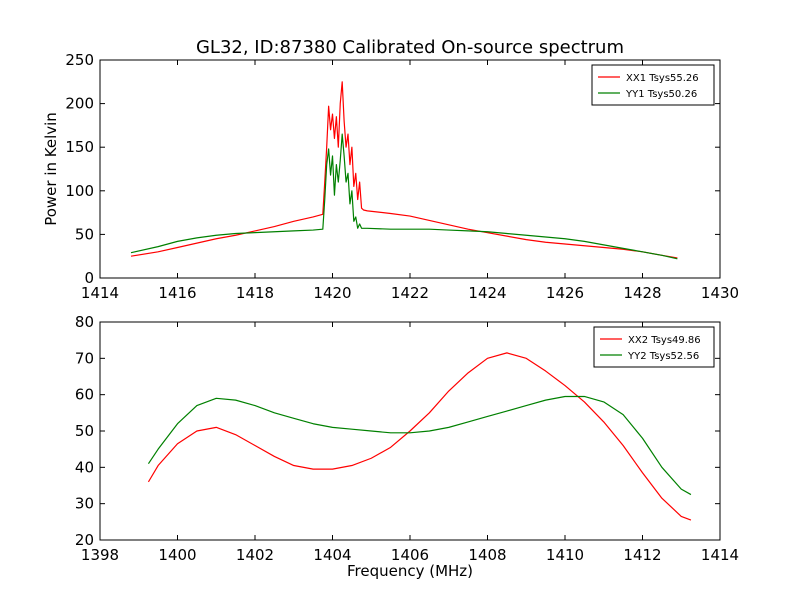 The height and width of the screenshot is (600, 800). What do you see at coordinates (487, 555) in the screenshot?
I see `x-tick-label: 1408` at bounding box center [487, 555].